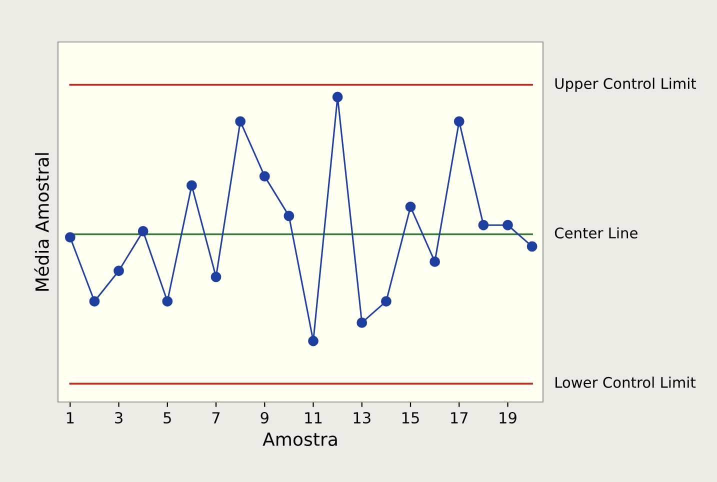 The height and width of the screenshot is (482, 717). Describe the element at coordinates (625, 85) in the screenshot. I see `ref-line-label: Upper Control Limit` at that location.